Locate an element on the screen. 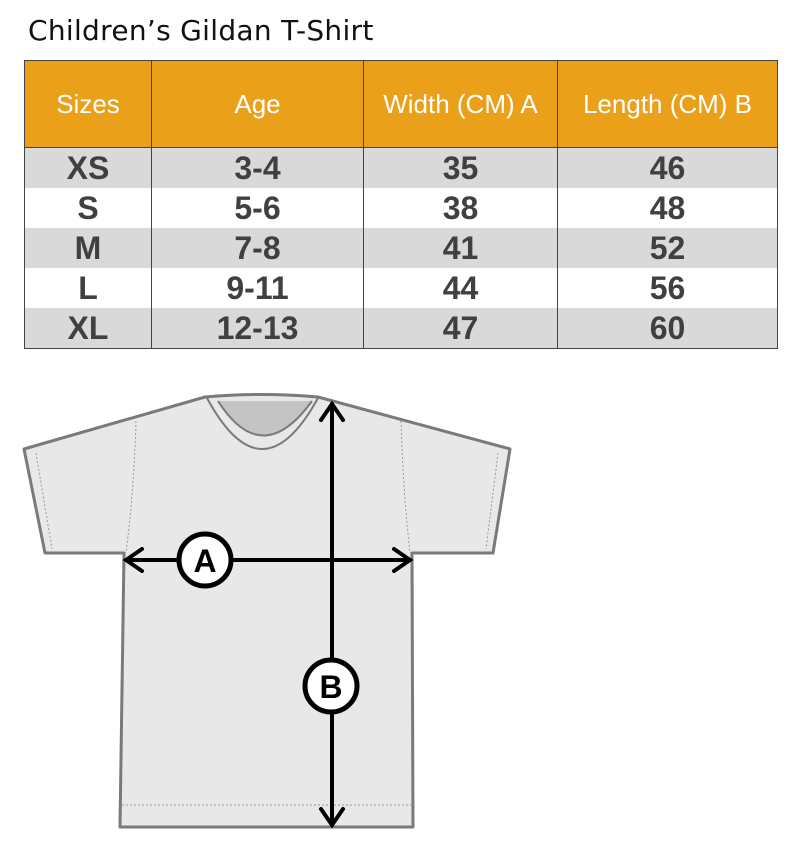 The height and width of the screenshot is (857, 800). cell-width: 38 is located at coordinates (460, 208).